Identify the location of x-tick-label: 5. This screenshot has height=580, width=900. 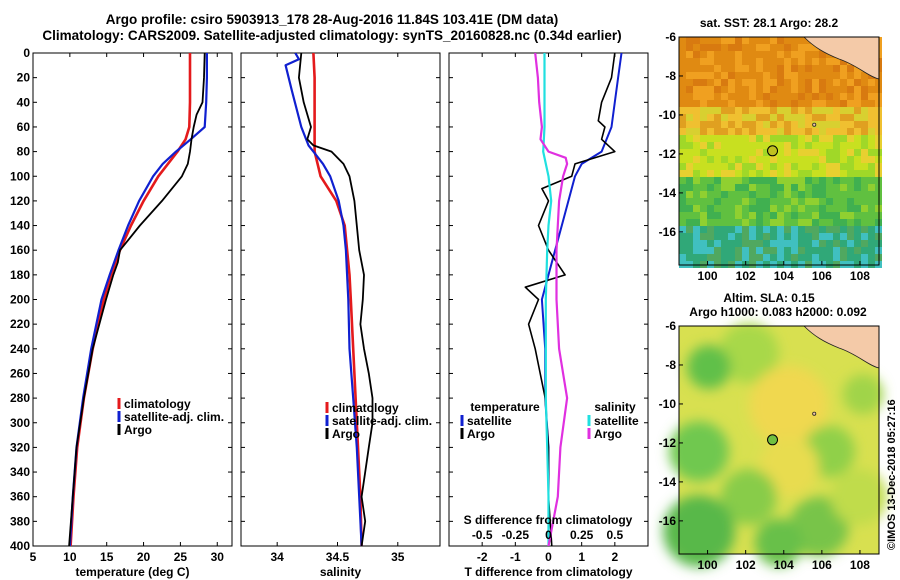
(33, 557).